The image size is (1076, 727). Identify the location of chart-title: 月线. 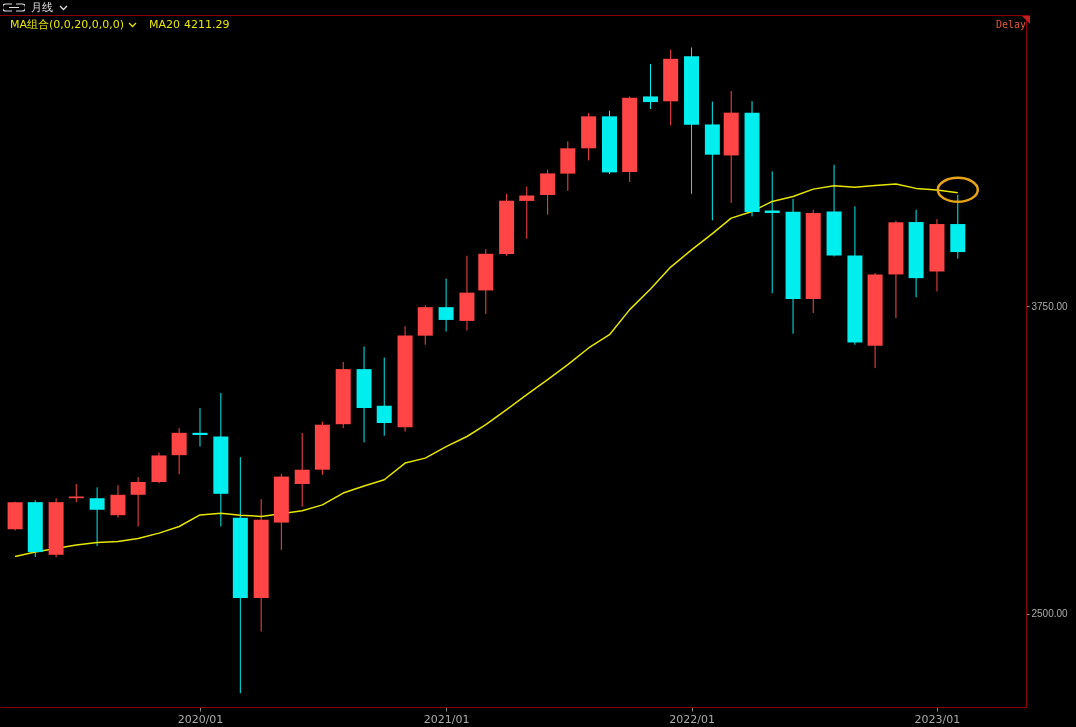
(42, 7).